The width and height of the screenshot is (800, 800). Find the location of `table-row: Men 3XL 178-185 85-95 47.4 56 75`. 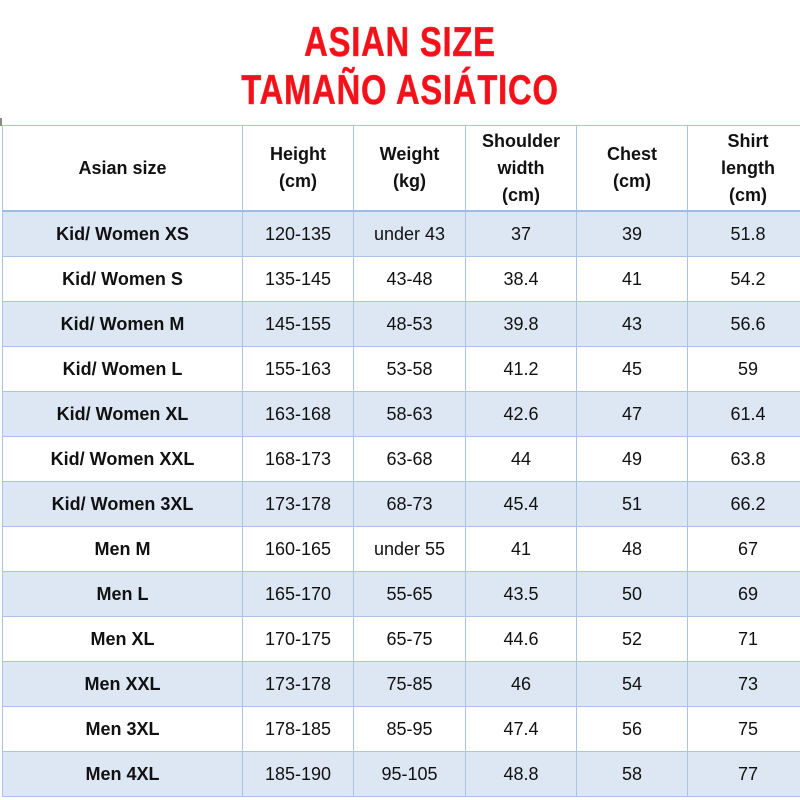

table-row: Men 3XL 178-185 85-95 47.4 56 75 is located at coordinates (401, 729).